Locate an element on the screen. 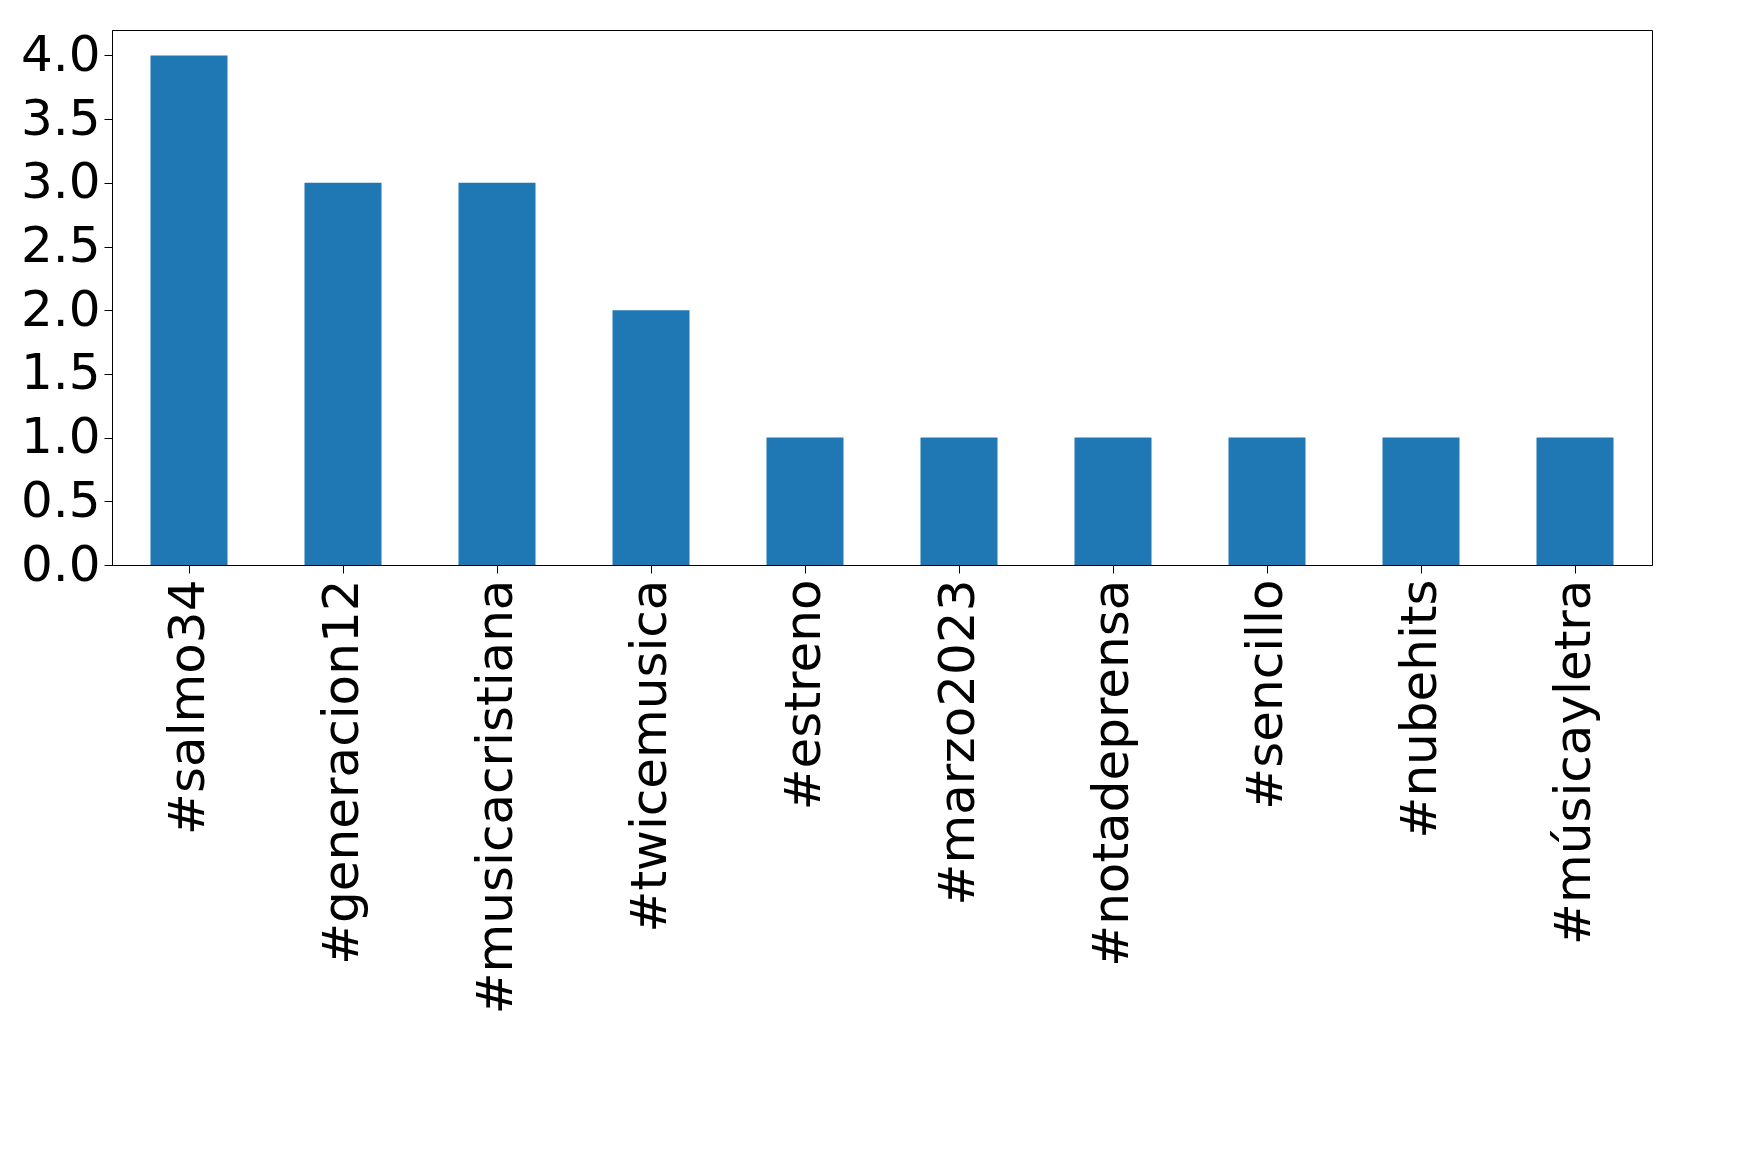 The height and width of the screenshot is (1171, 1739). x-tick-label: #nubehits is located at coordinates (1419, 709).